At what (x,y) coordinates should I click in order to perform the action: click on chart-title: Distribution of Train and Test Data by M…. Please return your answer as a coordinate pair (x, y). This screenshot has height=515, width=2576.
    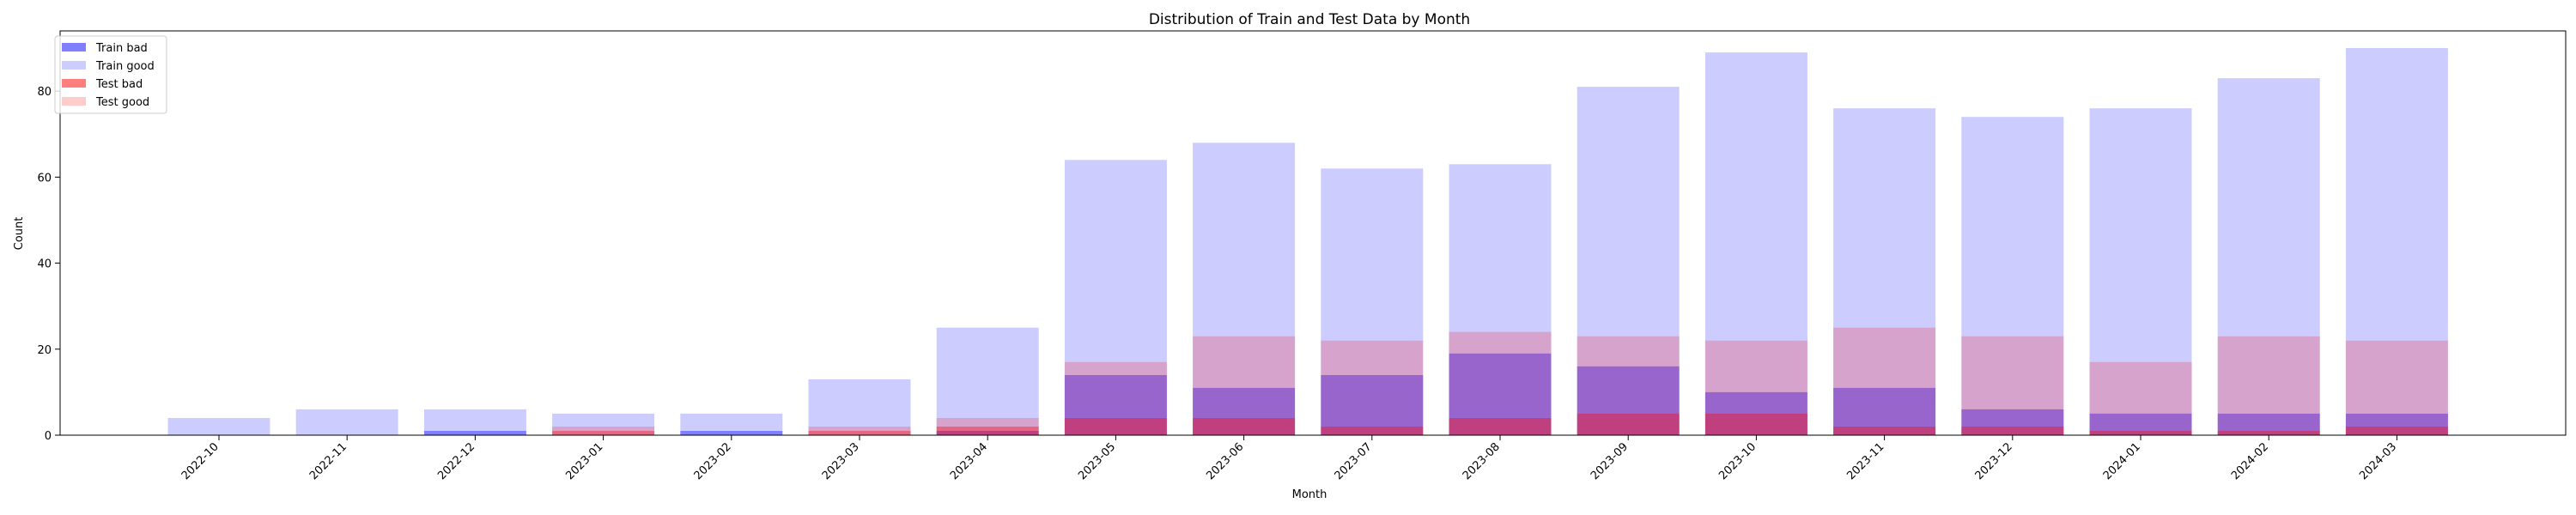
    Looking at the image, I should click on (1309, 19).